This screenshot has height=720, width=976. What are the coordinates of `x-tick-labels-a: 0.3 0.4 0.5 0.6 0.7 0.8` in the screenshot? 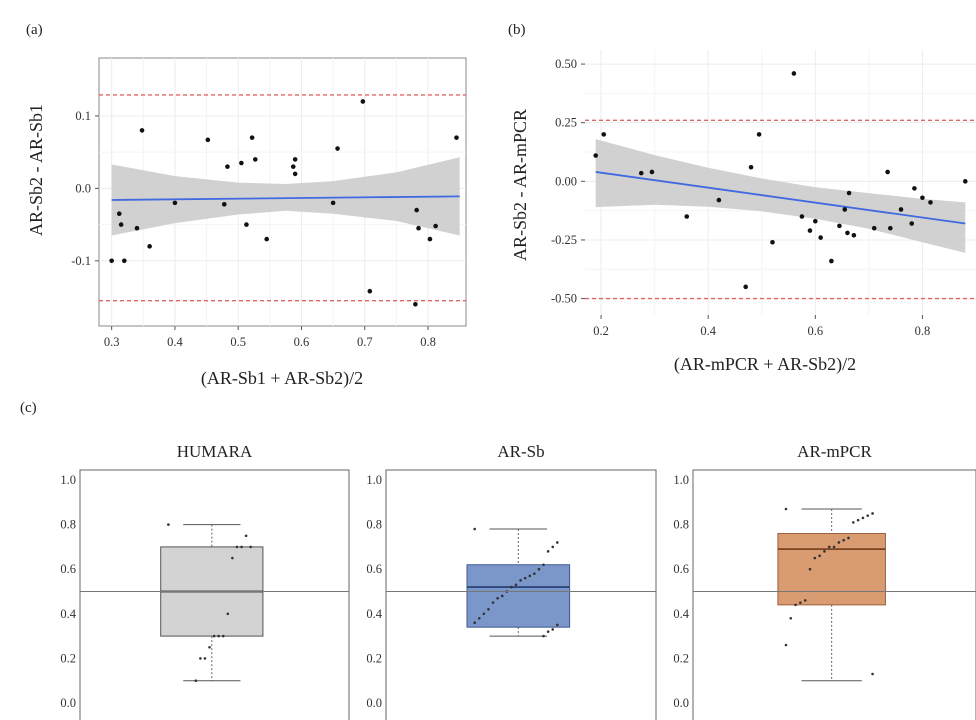 It's located at (270, 337).